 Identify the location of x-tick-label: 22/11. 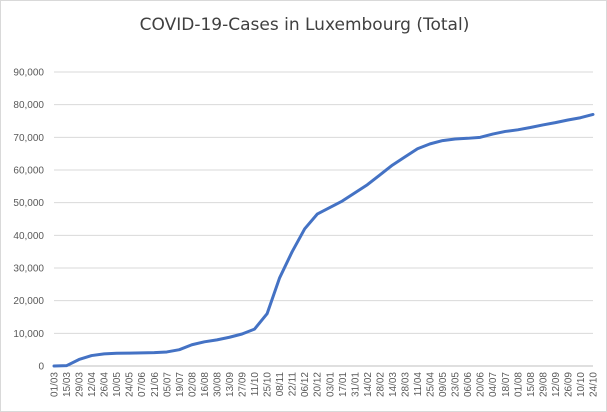
(293, 384).